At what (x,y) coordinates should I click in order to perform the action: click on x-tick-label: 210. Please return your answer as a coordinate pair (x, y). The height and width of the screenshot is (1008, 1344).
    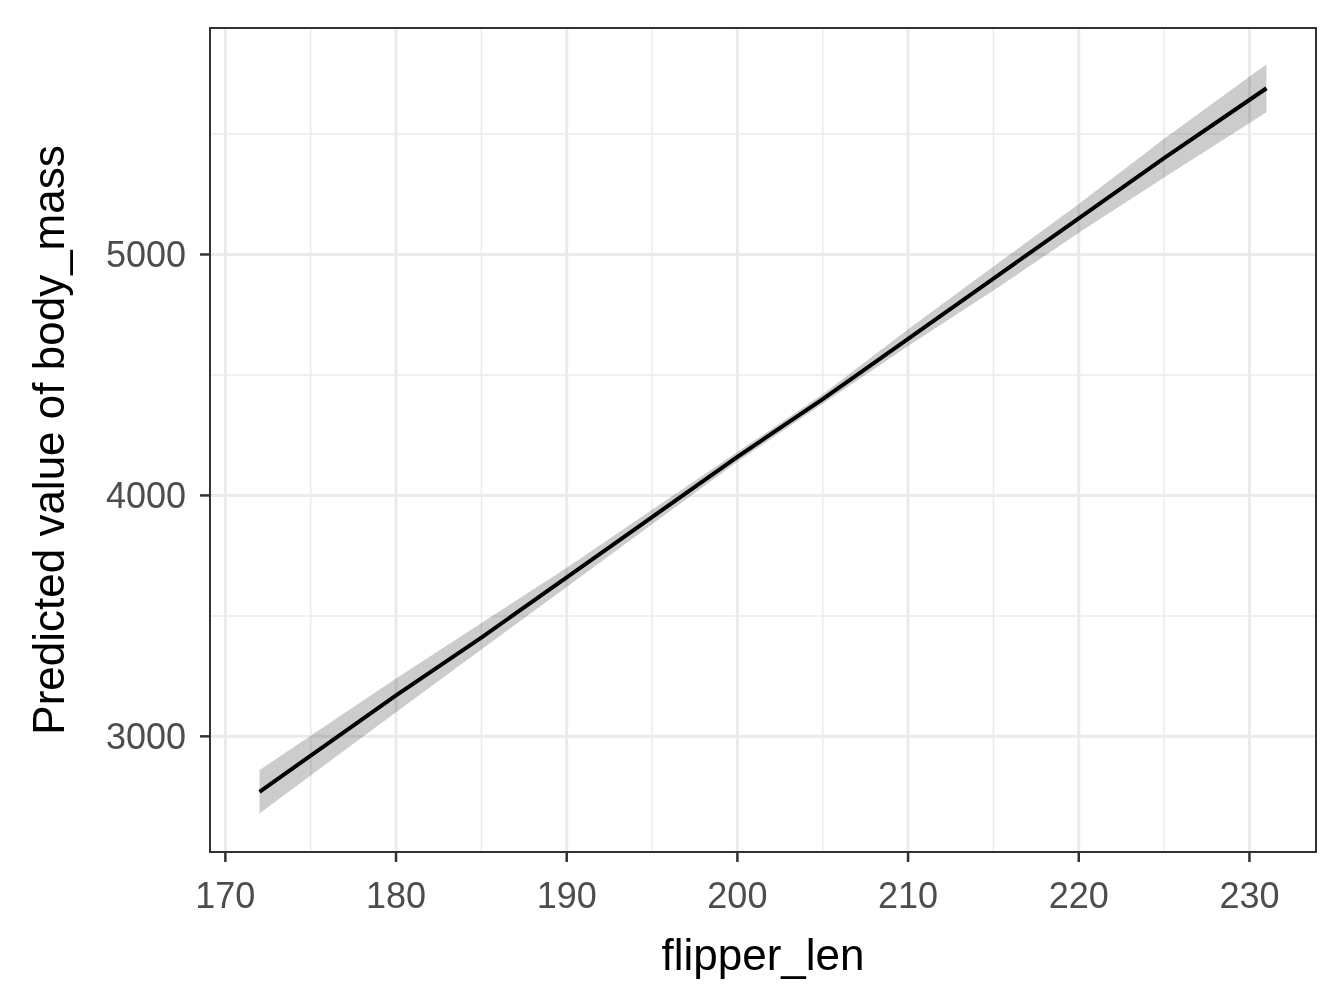
    Looking at the image, I should click on (908, 895).